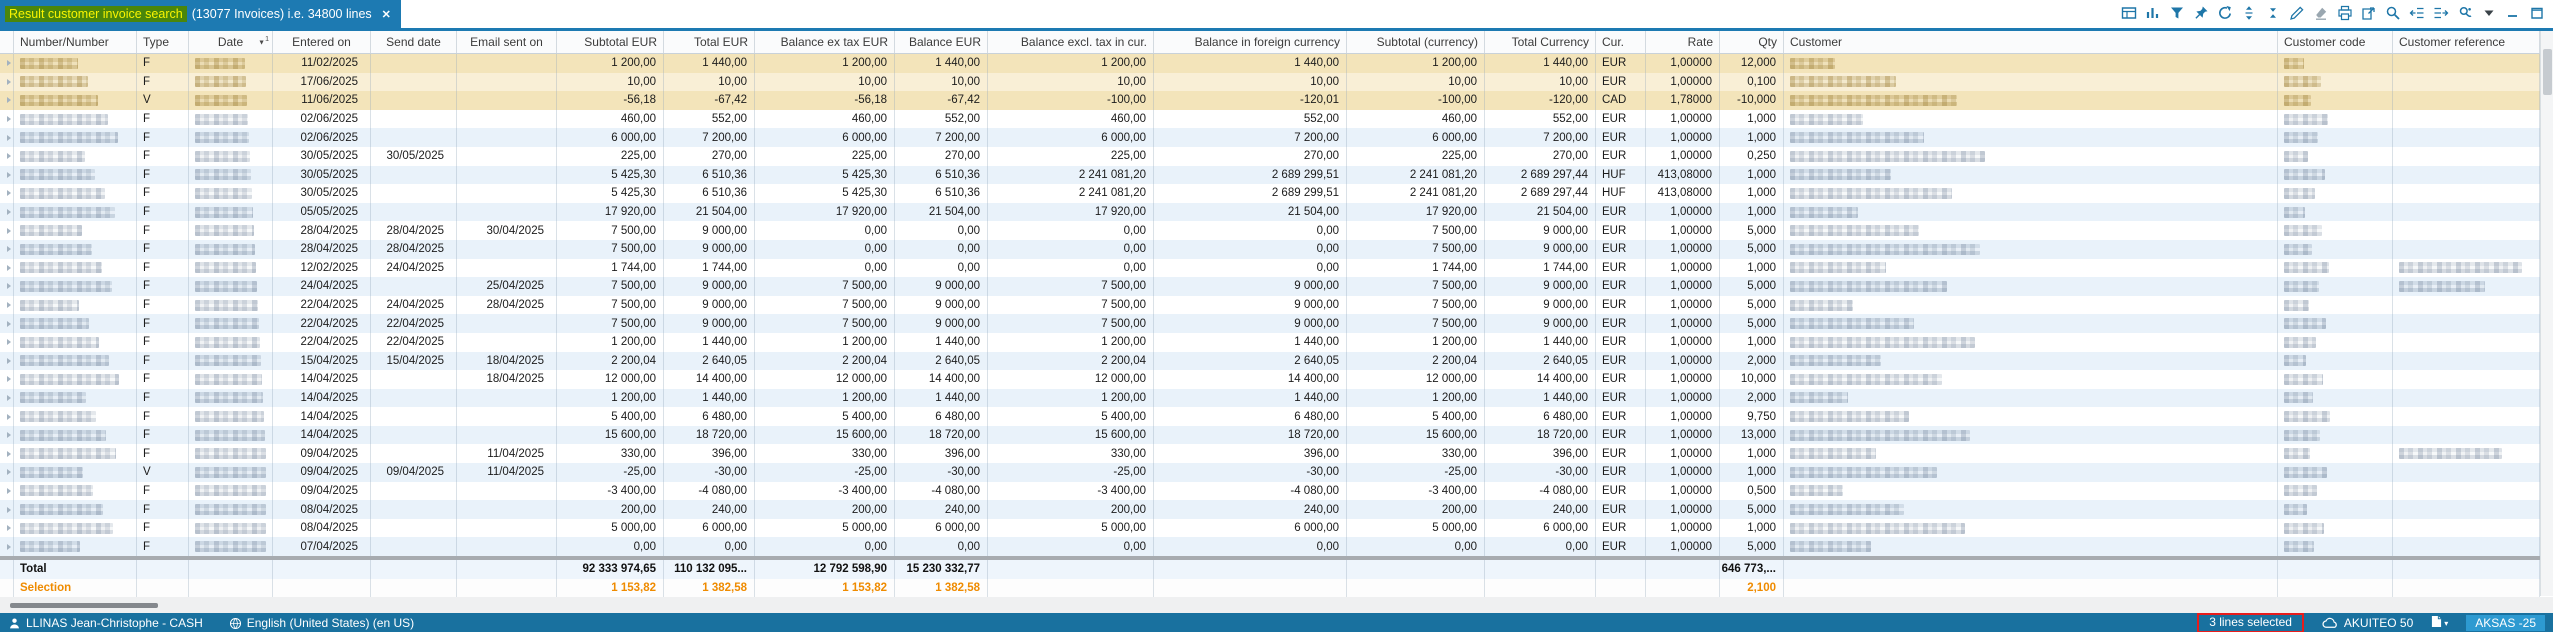 The image size is (2553, 632). Describe the element at coordinates (1276, 605) in the screenshot. I see `horizontal-scrollbar` at that location.